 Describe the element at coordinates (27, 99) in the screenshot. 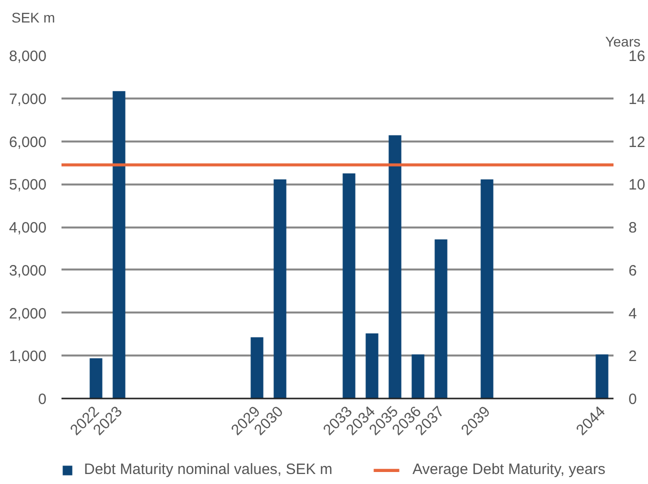

I see `y-tick-label: 7,000` at that location.